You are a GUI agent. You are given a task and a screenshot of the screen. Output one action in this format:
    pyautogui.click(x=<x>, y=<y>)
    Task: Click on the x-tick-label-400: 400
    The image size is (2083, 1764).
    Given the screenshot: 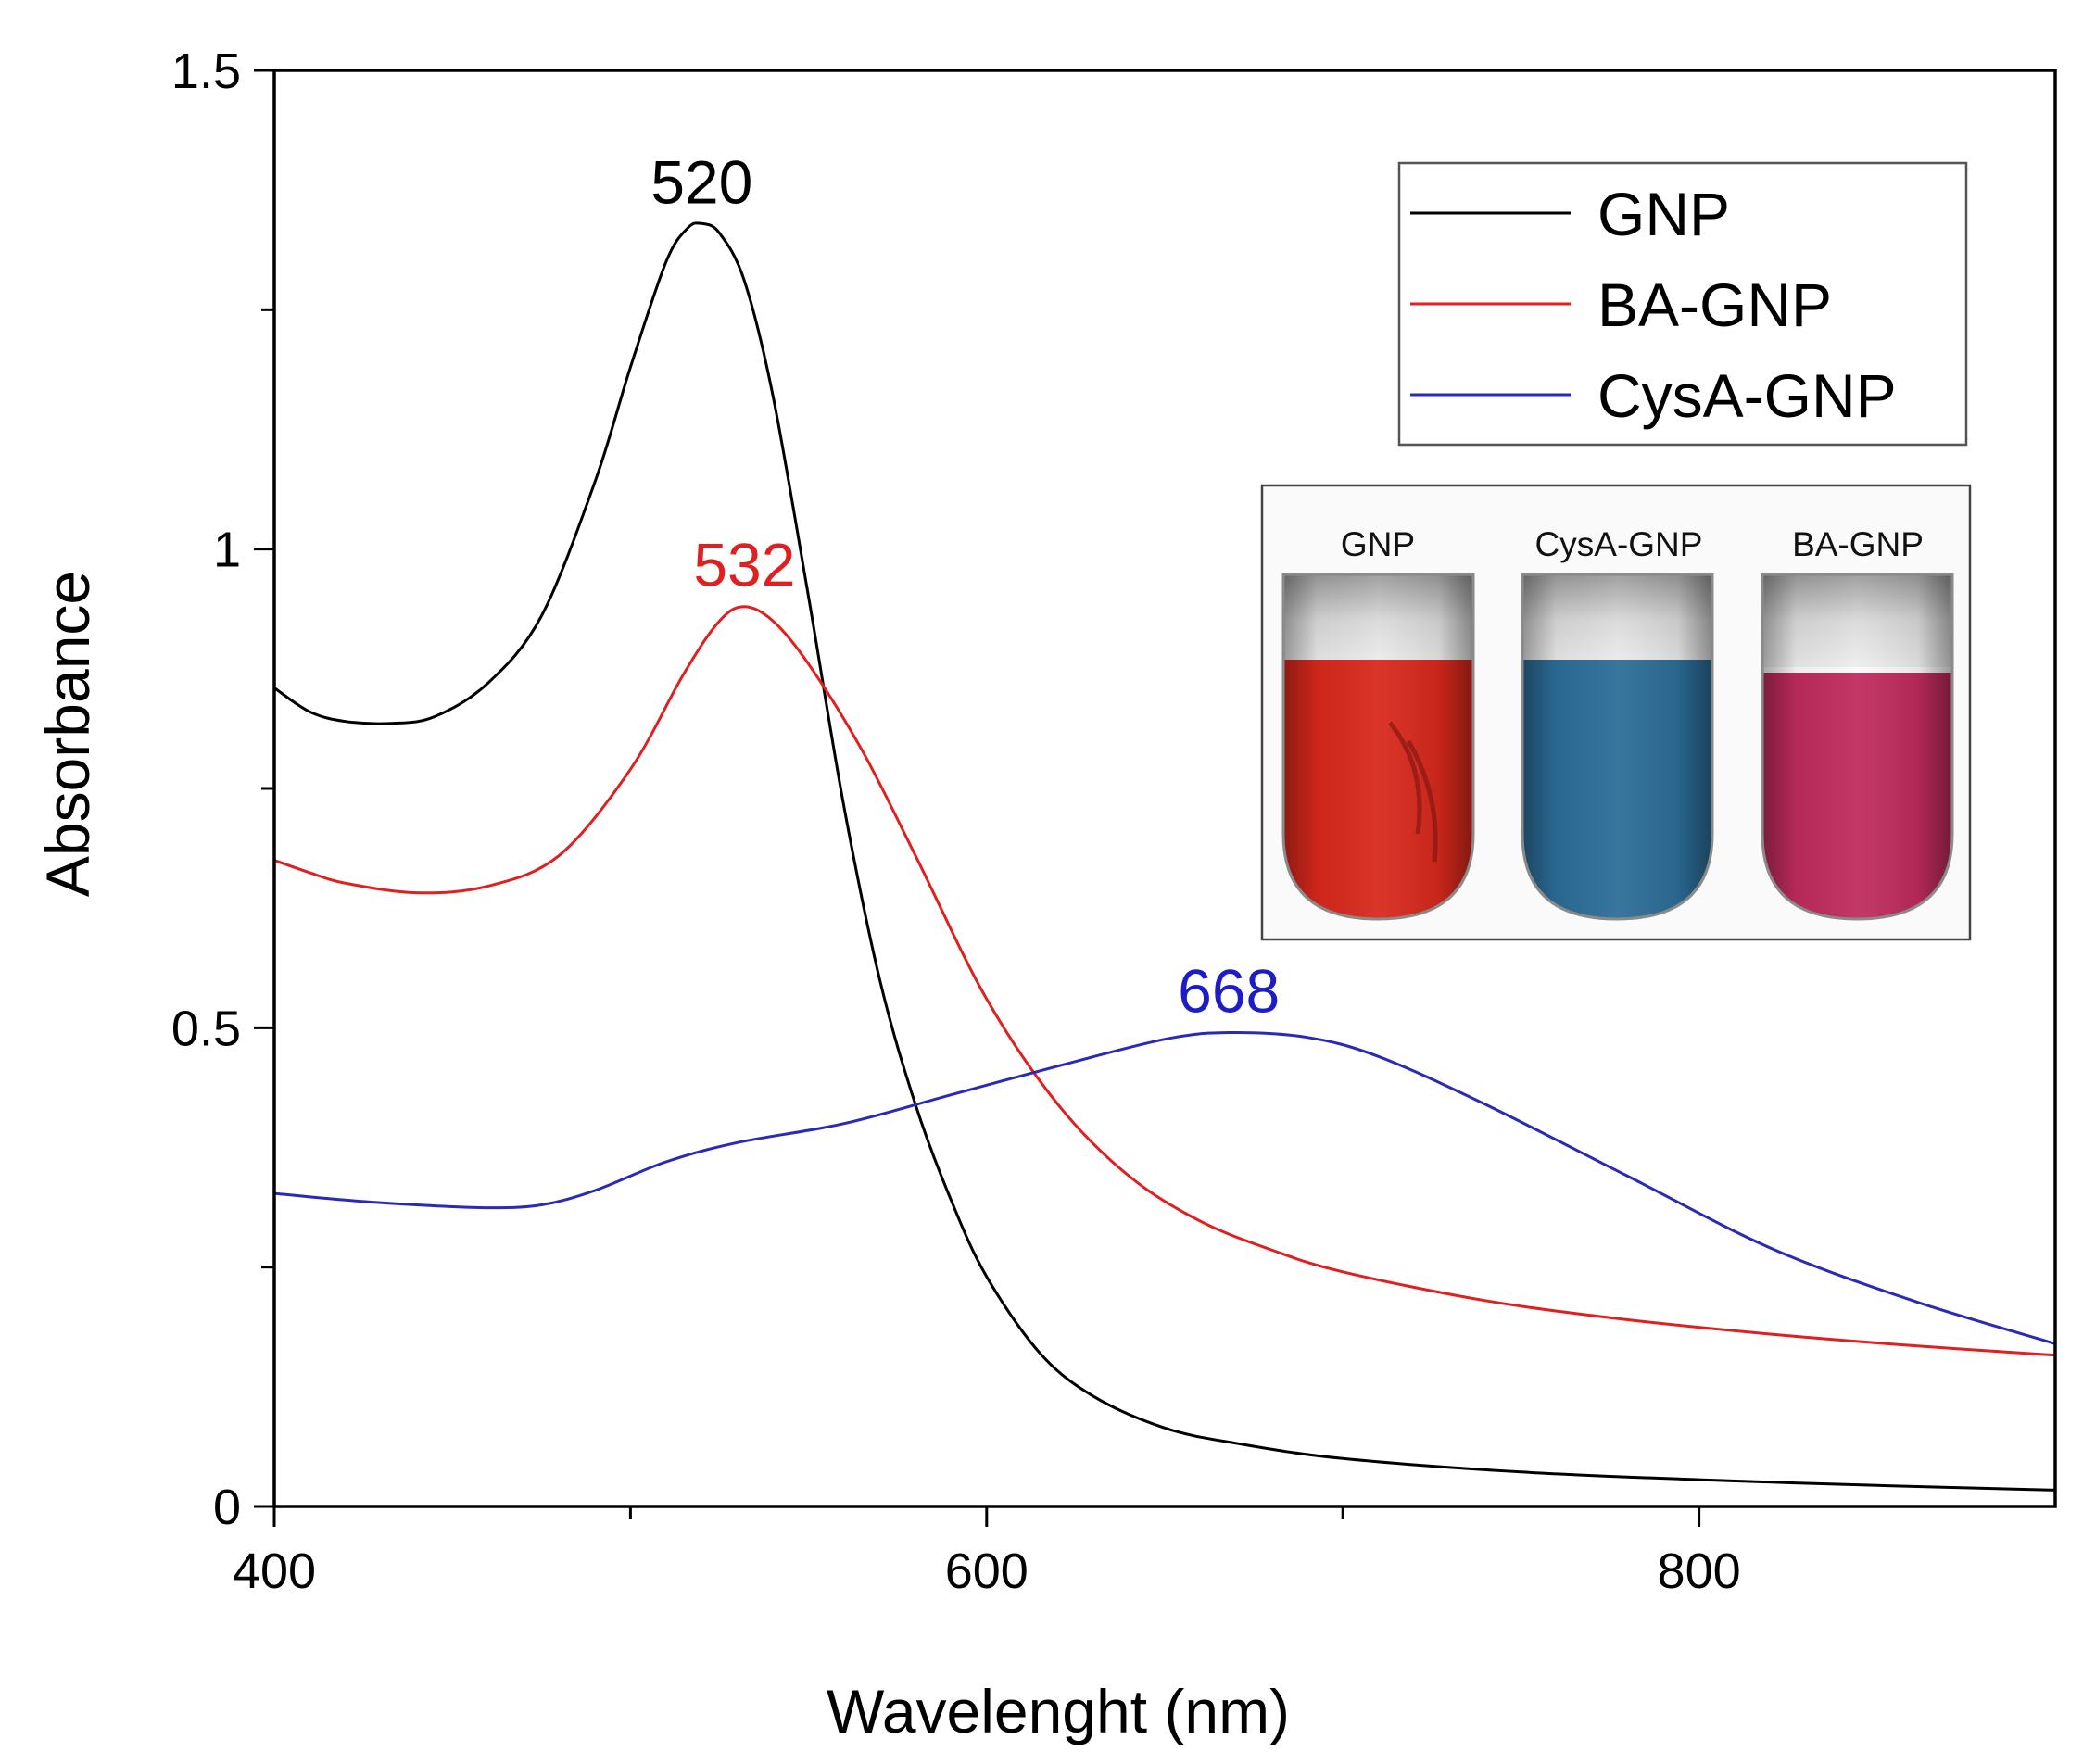 What is the action you would take?
    pyautogui.click(x=274, y=1571)
    